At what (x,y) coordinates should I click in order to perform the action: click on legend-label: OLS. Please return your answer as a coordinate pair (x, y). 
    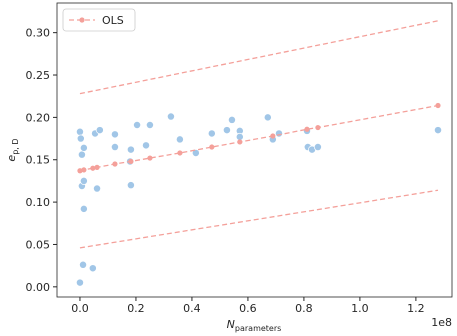
    Looking at the image, I should click on (113, 20).